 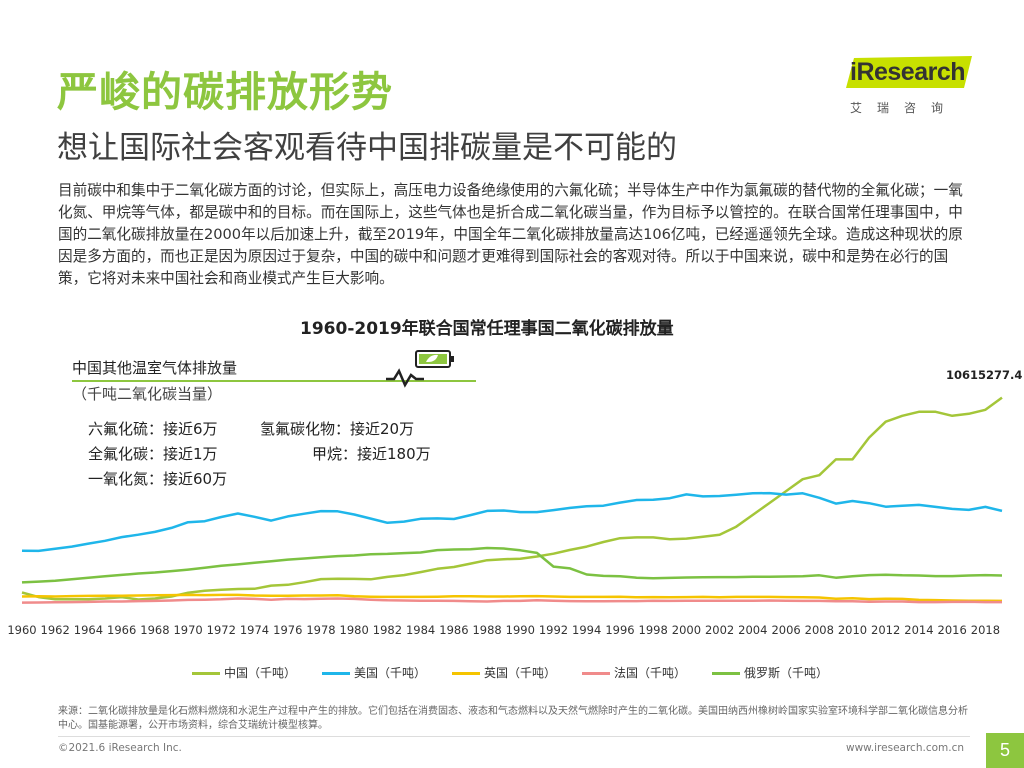 I want to click on x-tick-label: 2014, so click(x=918, y=630).